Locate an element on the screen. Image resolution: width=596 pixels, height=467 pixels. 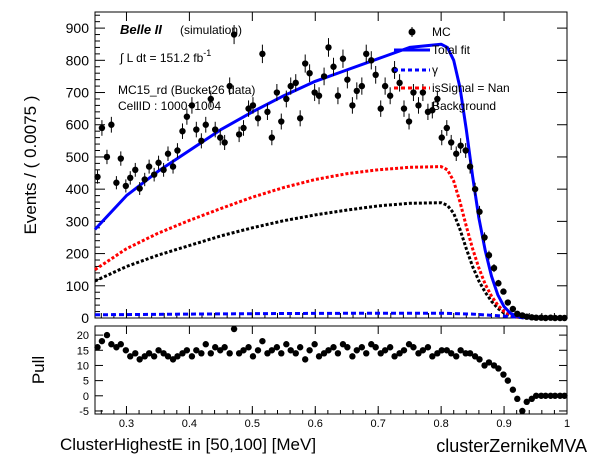
pull-x-tick-label: 0.9 is located at coordinates (503, 424).